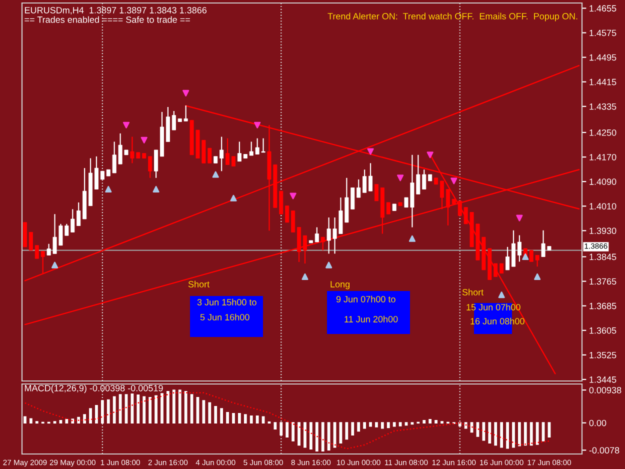 This screenshot has height=469, width=625. Describe the element at coordinates (603, 106) in the screenshot. I see `y-tick-label: 1.4335` at that location.